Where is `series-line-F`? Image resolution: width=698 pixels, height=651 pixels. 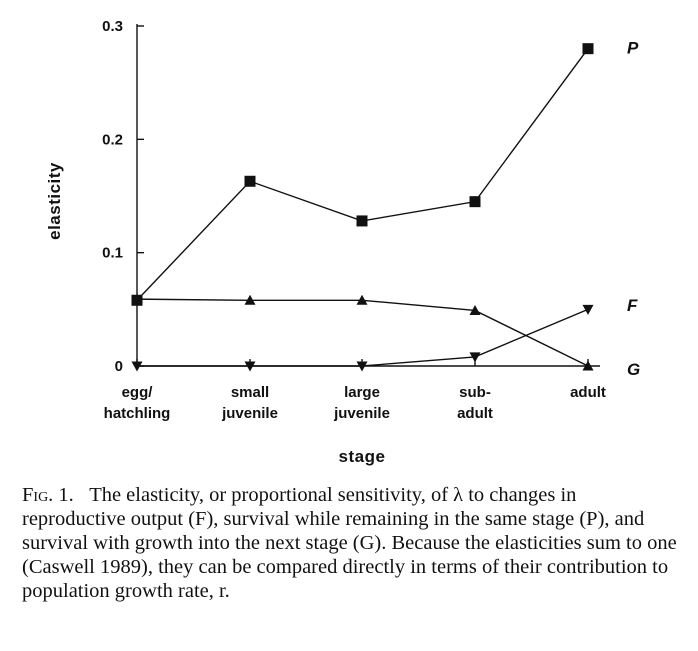
series-line-F is located at coordinates (363, 337).